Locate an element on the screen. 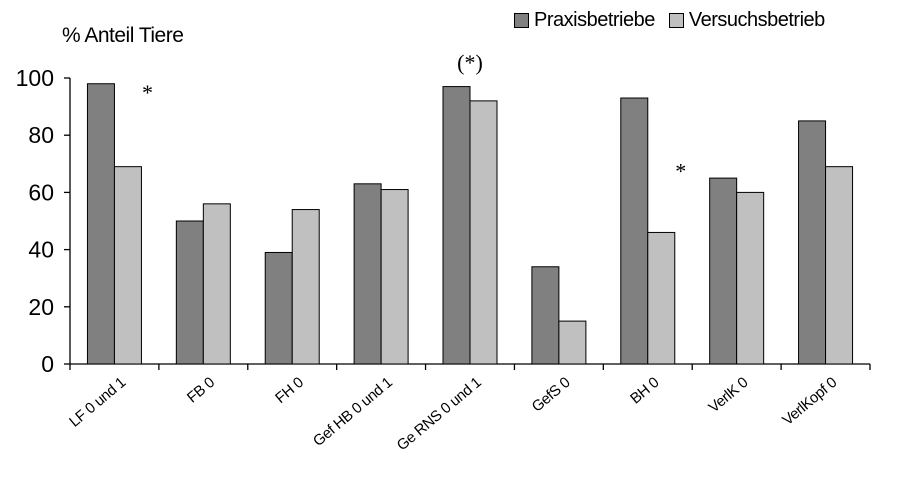  y-tick-label-20: 20 is located at coordinates (41, 307).